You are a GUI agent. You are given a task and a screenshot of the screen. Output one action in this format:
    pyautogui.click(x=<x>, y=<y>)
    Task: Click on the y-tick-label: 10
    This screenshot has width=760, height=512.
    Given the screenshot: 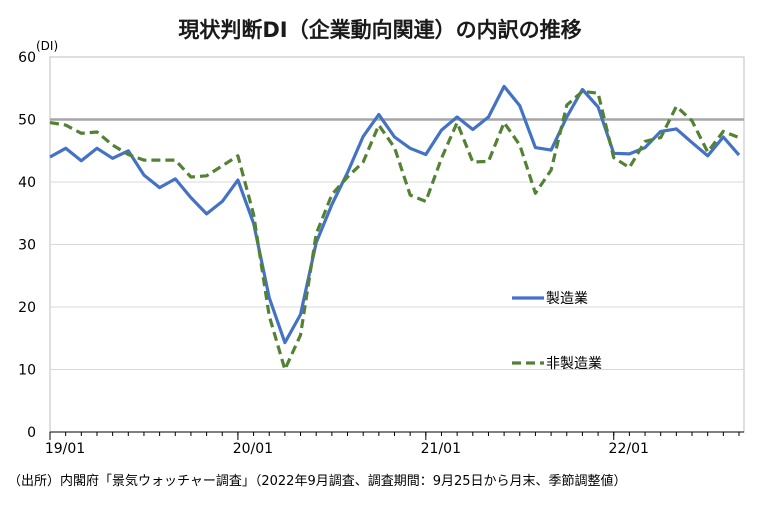 What is the action you would take?
    pyautogui.click(x=27, y=371)
    